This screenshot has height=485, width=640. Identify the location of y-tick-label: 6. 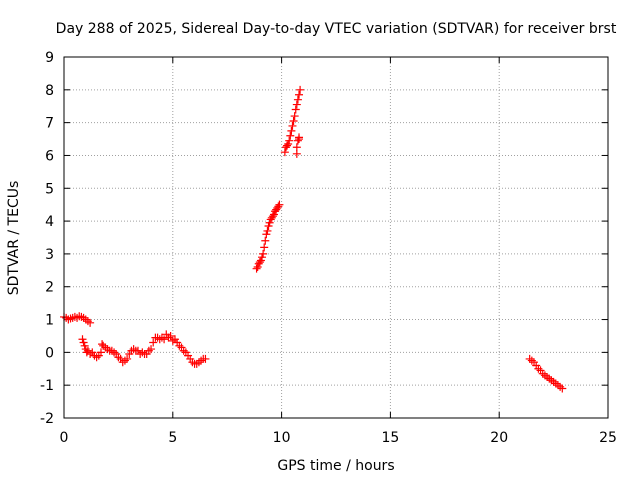
(49, 156).